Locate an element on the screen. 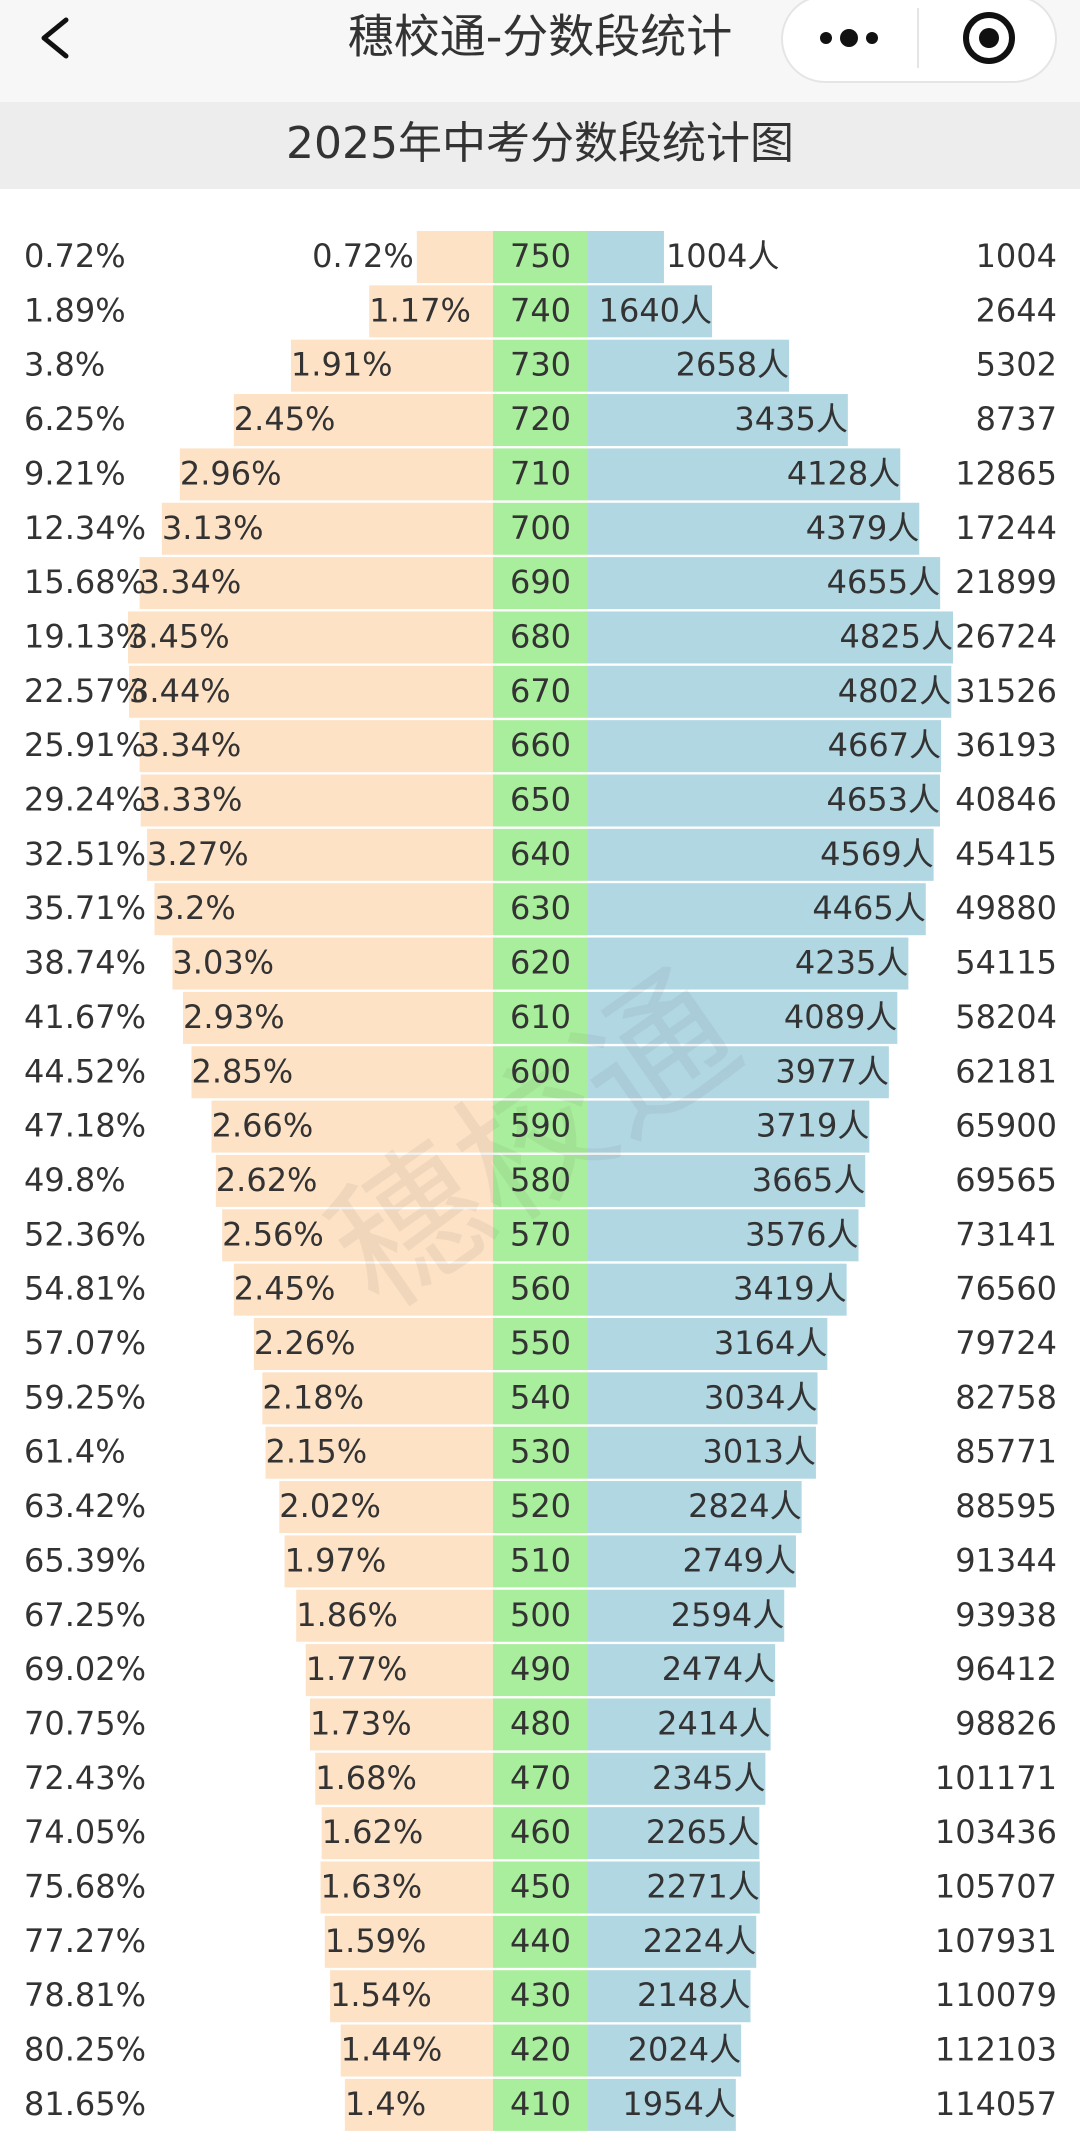 Image resolution: width=1080 pixels, height=2143 pixels. cumulative-count: 12865 is located at coordinates (1006, 473).